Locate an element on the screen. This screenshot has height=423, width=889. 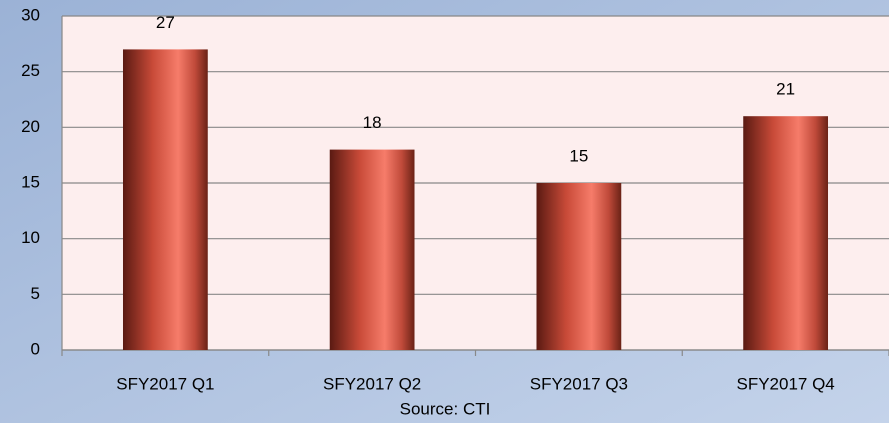
value-label: 15 is located at coordinates (578, 155).